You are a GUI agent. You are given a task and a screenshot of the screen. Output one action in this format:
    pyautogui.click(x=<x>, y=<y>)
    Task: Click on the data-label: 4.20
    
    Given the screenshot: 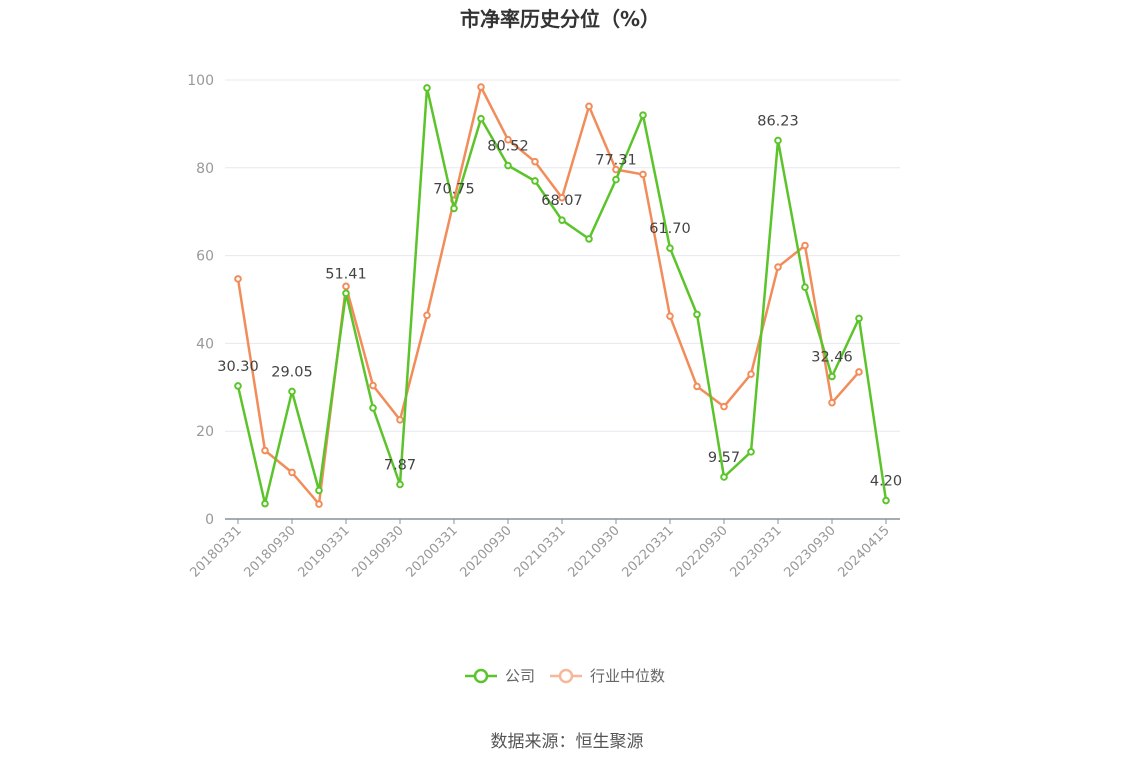 What is the action you would take?
    pyautogui.click(x=886, y=482)
    